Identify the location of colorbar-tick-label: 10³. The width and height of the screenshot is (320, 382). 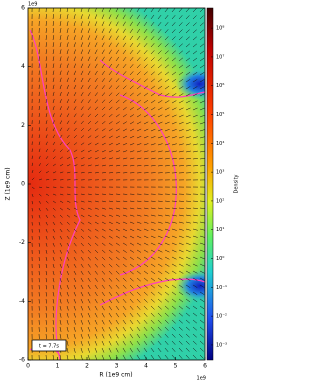
(220, 173).